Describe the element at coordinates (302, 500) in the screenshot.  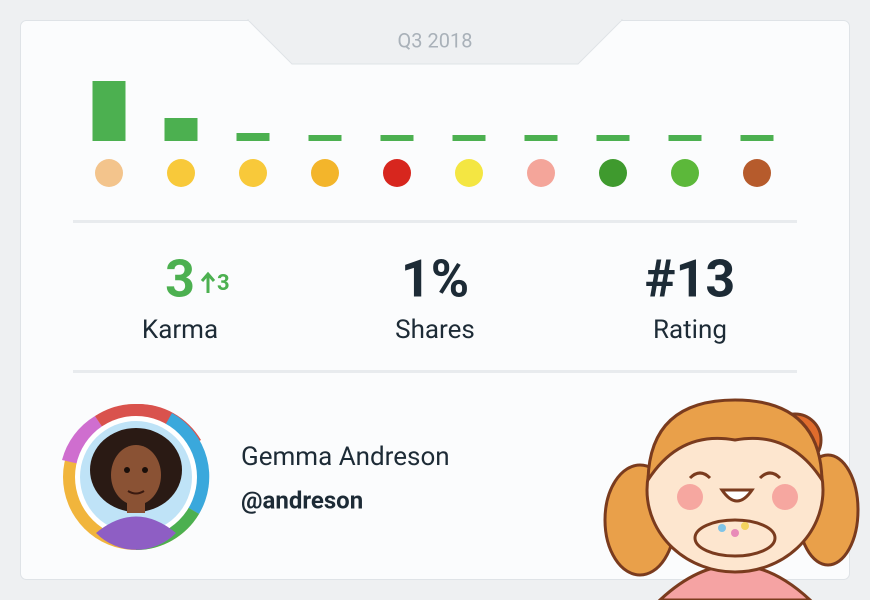
I see `profile-handle: @andreson` at that location.